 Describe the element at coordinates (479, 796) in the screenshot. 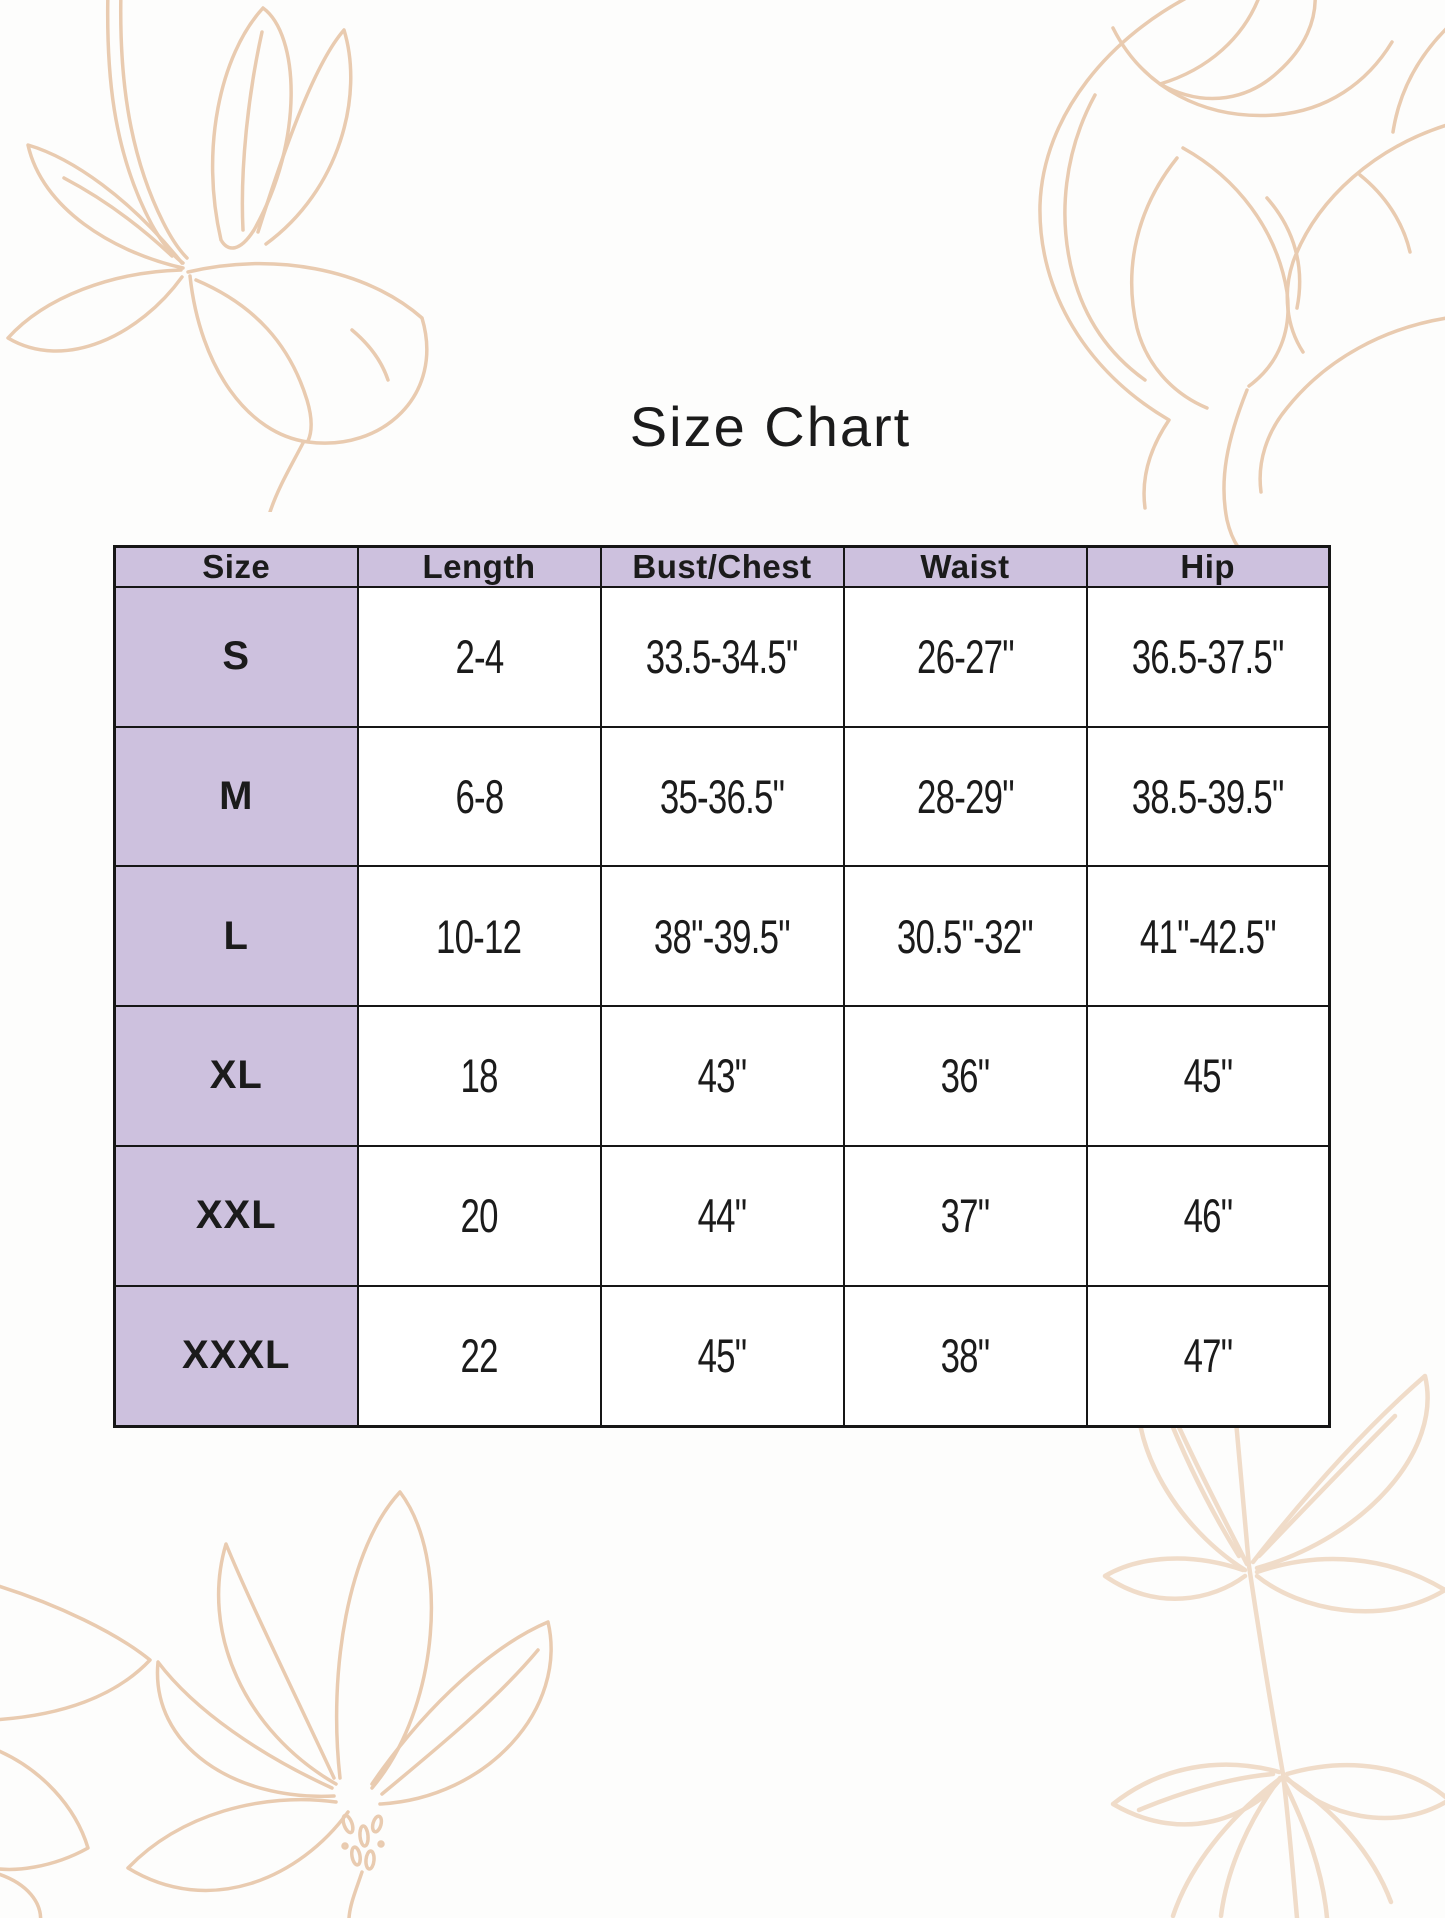

I see `cell-m-length: 6-8` at that location.